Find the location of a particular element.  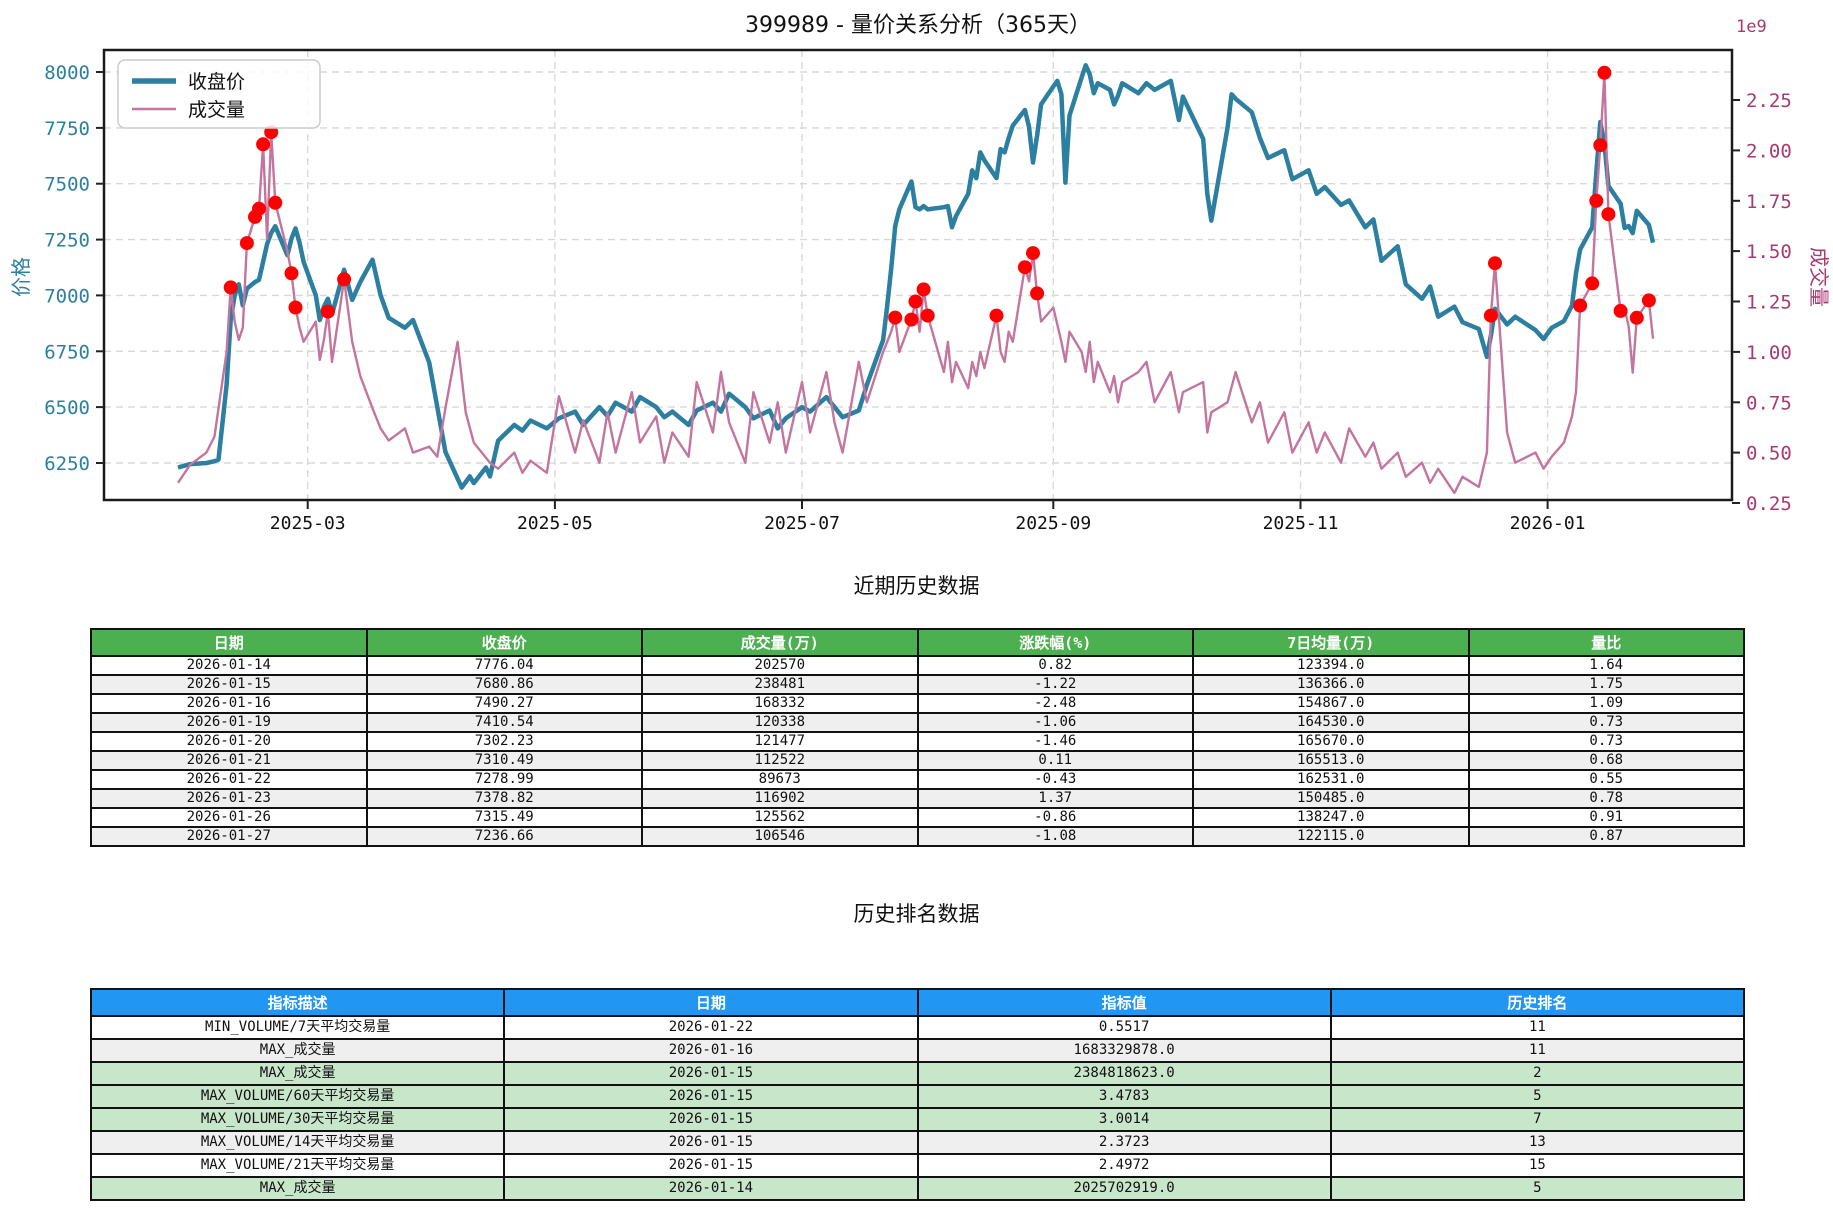

legend-box is located at coordinates (219, 94).